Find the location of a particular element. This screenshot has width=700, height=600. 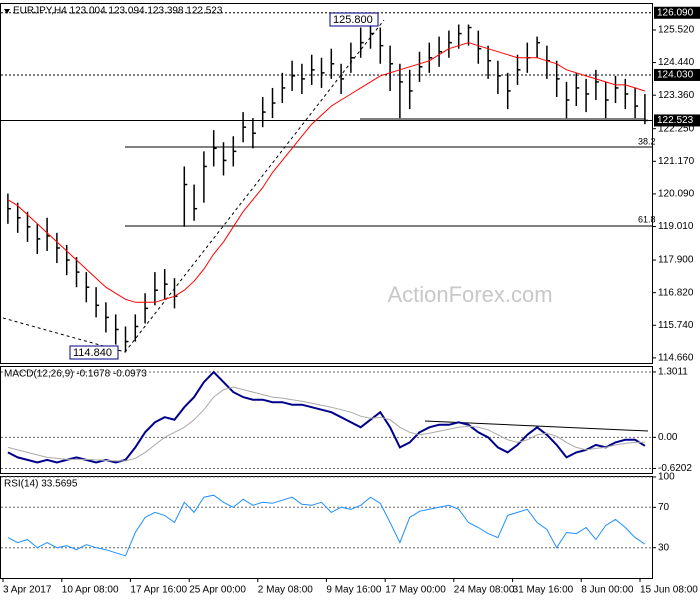

x-tick-label: 25 Apr 00:00 is located at coordinates (217, 590).